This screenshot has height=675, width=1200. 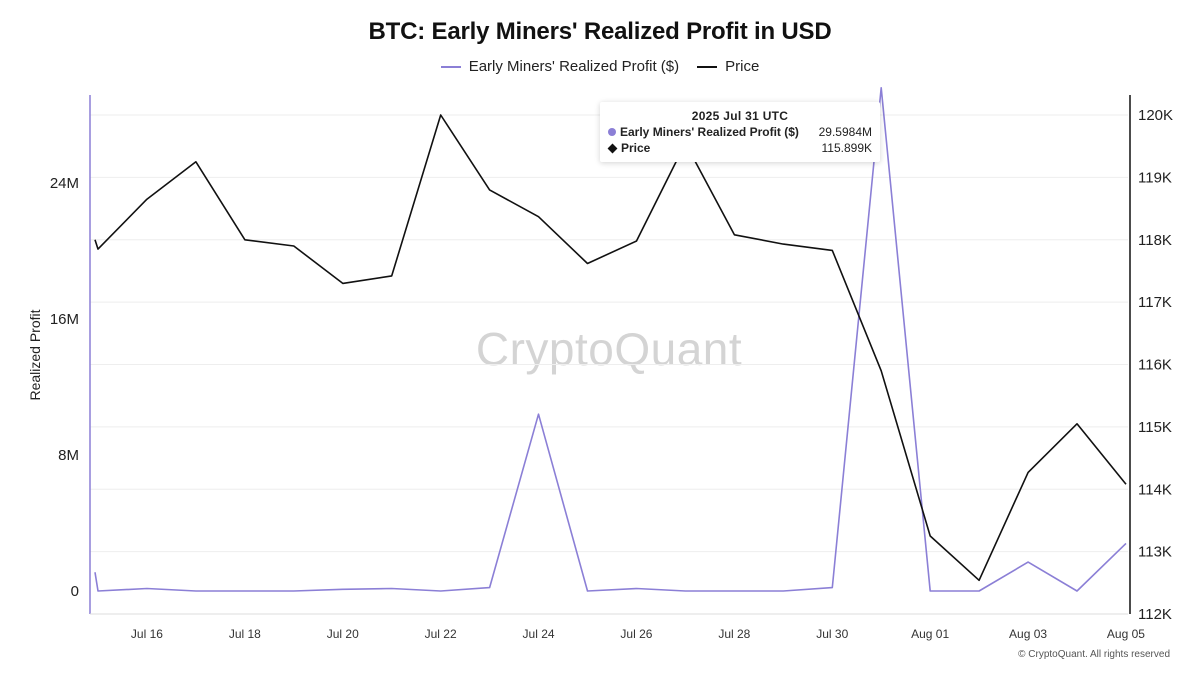 I want to click on y-right-tick-label: 118K, so click(x=1155, y=240).